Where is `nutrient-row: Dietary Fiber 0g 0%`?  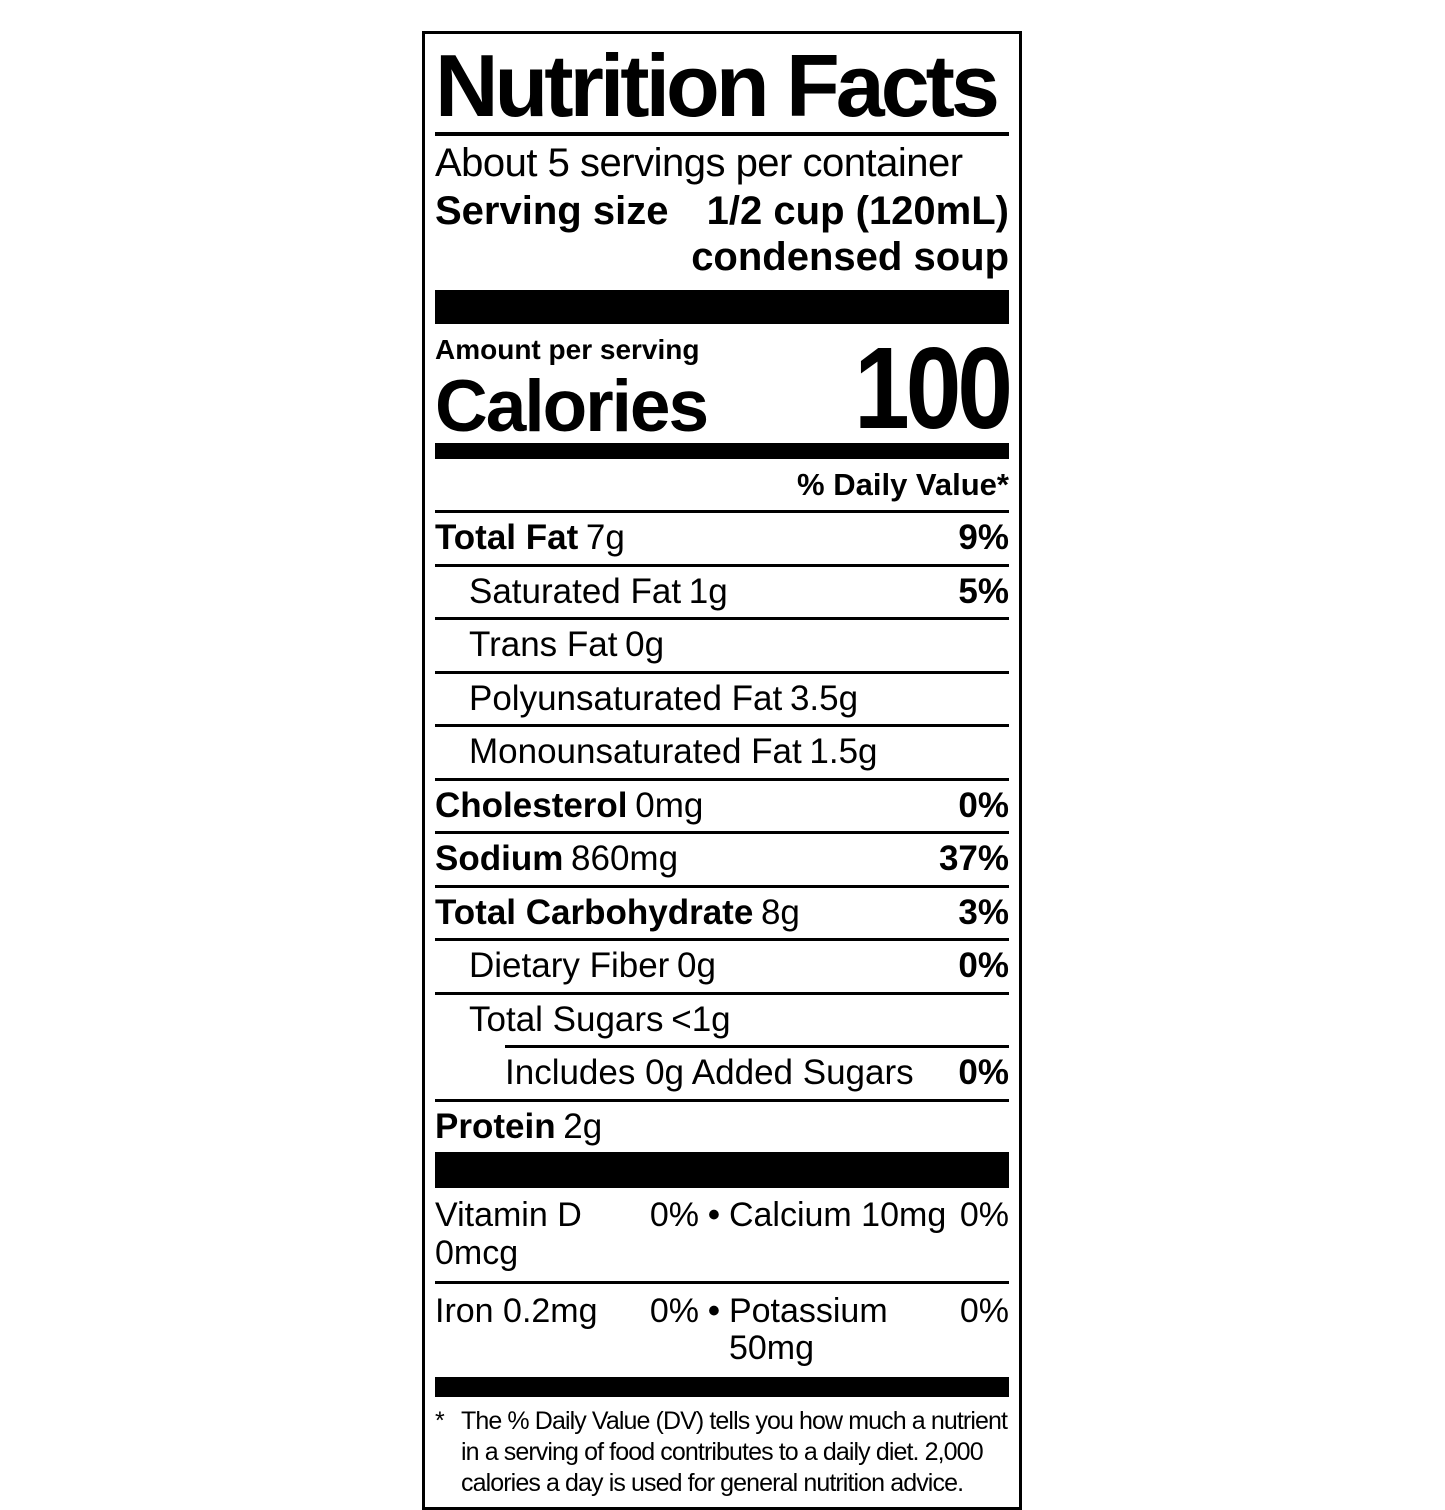 nutrient-row: Dietary Fiber 0g 0% is located at coordinates (722, 965).